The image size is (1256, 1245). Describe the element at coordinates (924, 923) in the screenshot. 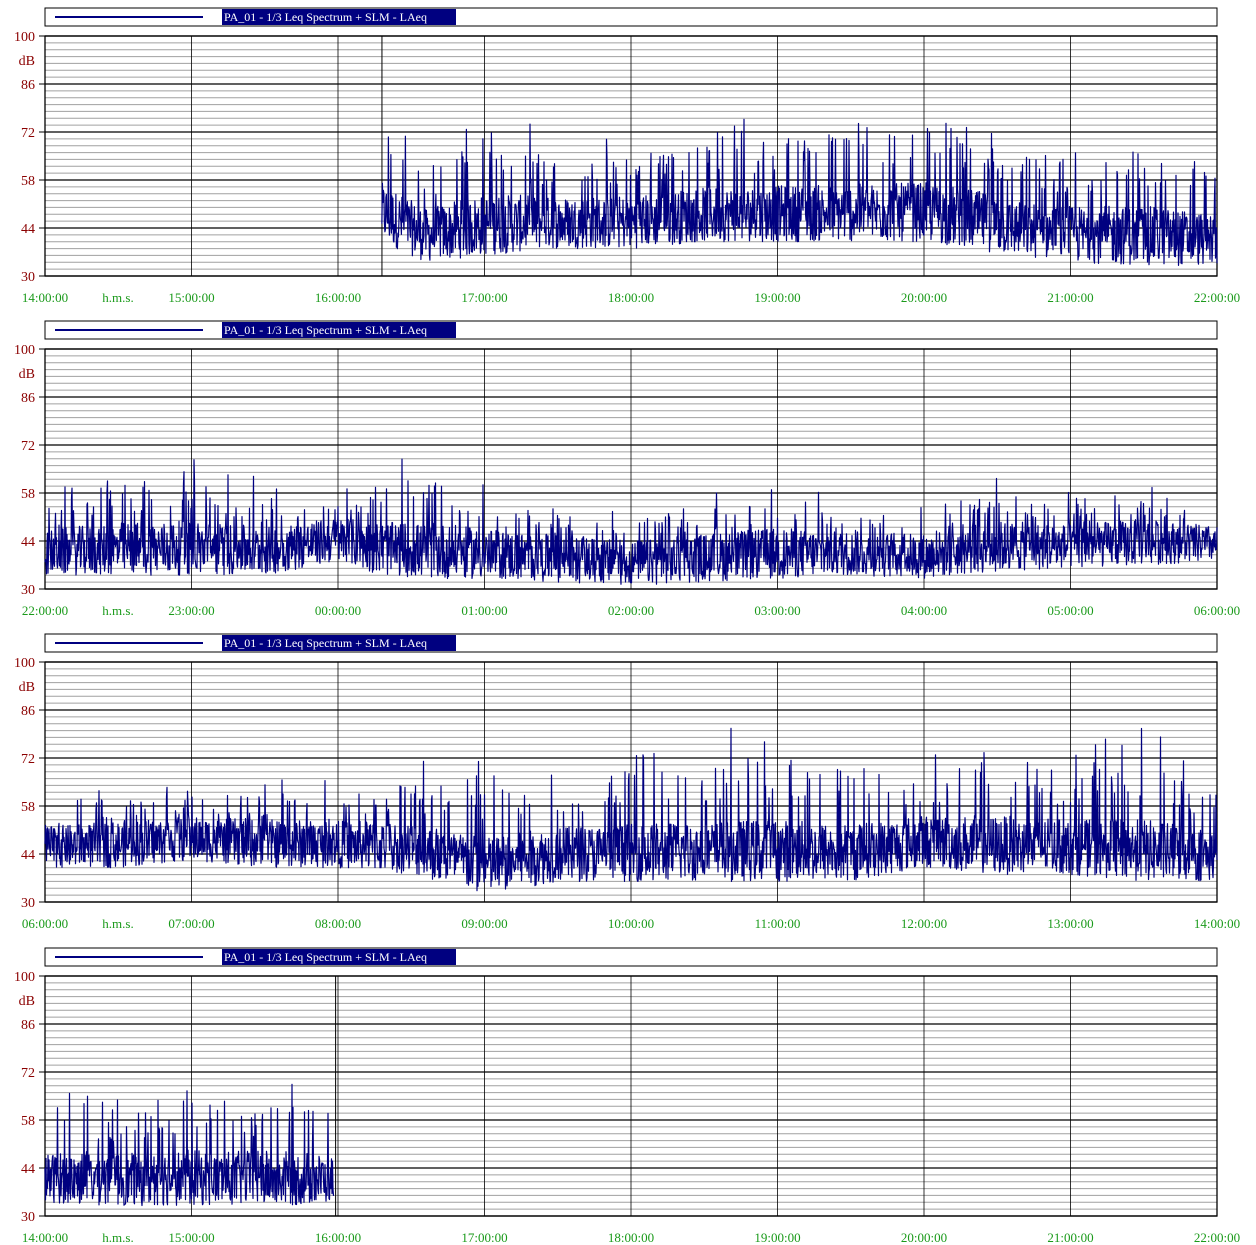

I see `x-tick-label: 12:00:00` at that location.